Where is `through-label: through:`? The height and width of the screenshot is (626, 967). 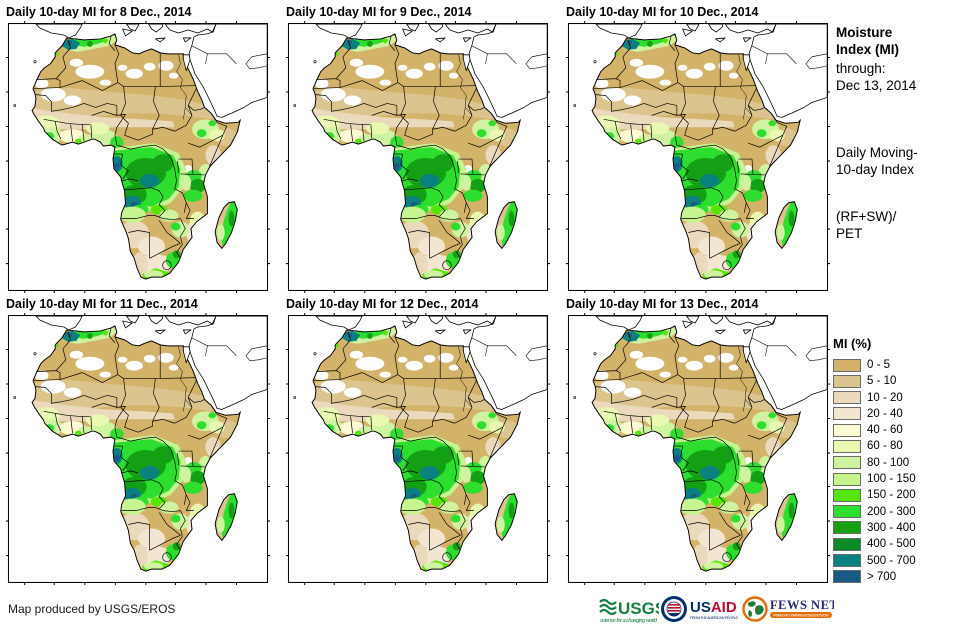
through-label: through: is located at coordinates (861, 68).